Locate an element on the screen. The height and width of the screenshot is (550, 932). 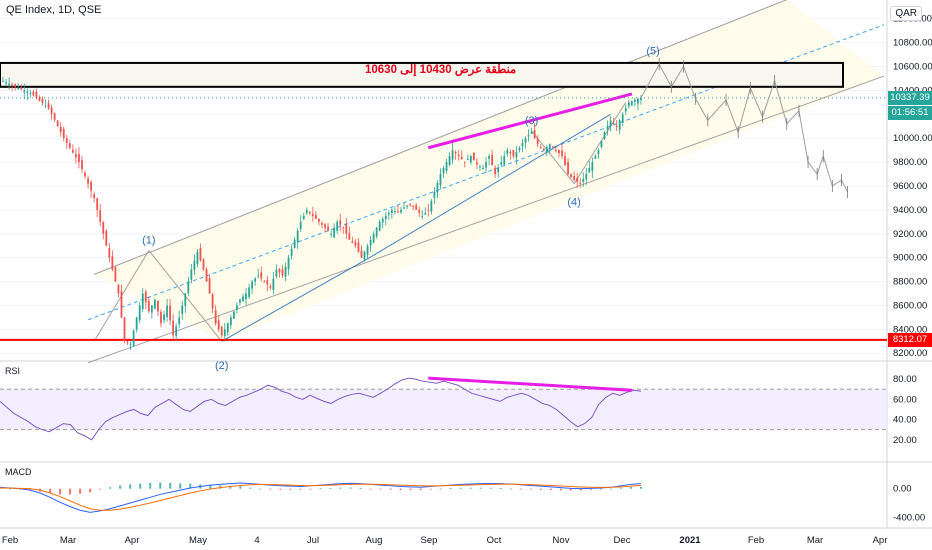
time-tick-label: Oct is located at coordinates (494, 540).